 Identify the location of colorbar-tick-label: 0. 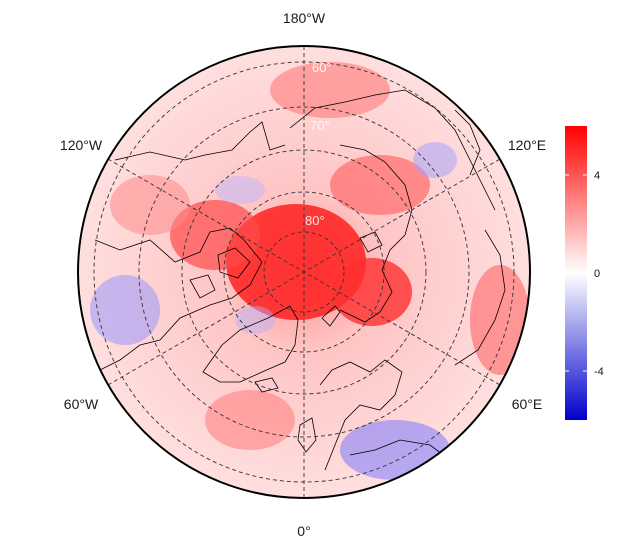
(597, 274).